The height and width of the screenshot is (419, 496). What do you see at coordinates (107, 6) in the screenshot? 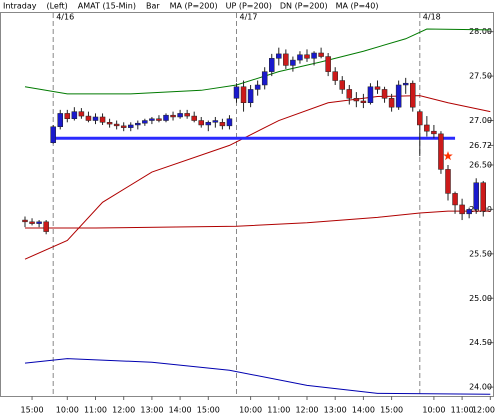
I see `header-text: AMAT (15-Min)` at bounding box center [107, 6].